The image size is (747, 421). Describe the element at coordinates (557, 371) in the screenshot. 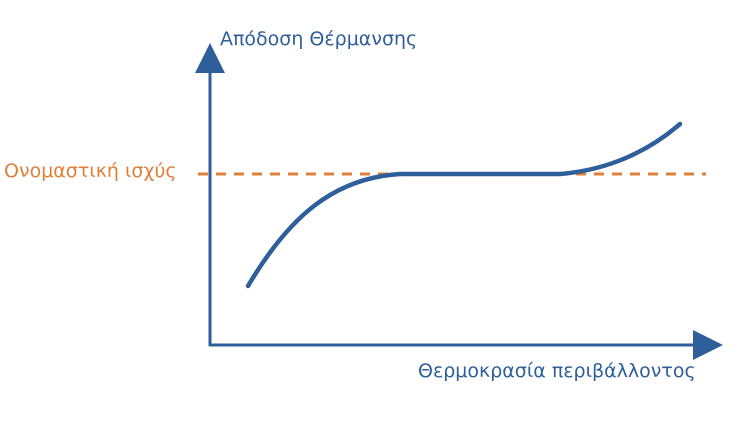

I see `x-axis-label: Θερμοκρασία περιβάλλοντος` at that location.